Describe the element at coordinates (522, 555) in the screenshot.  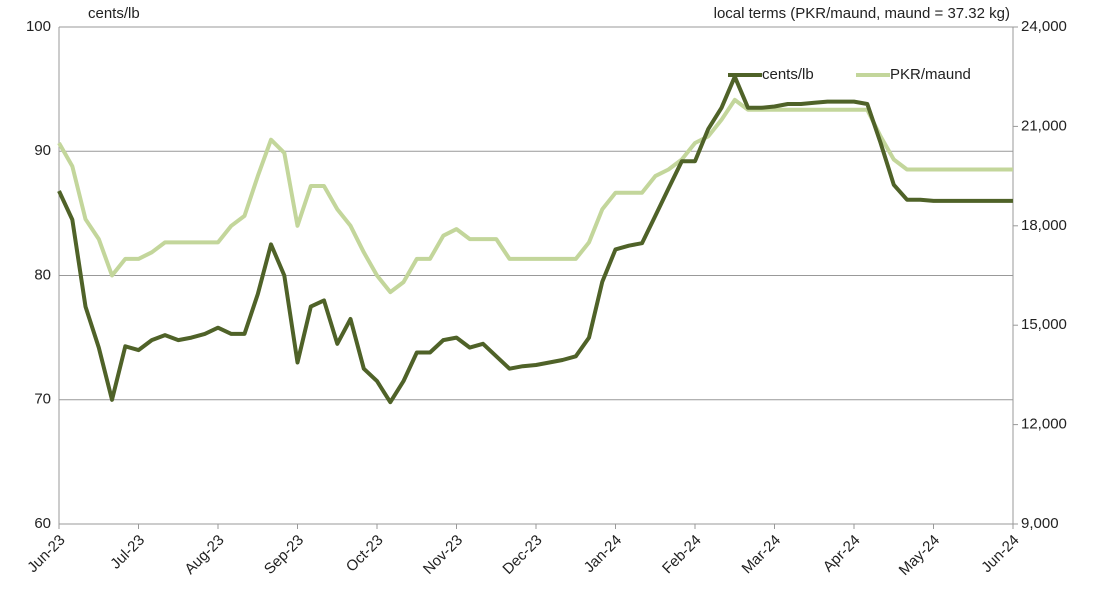
I see `x-tick-label: Dec-23` at that location.